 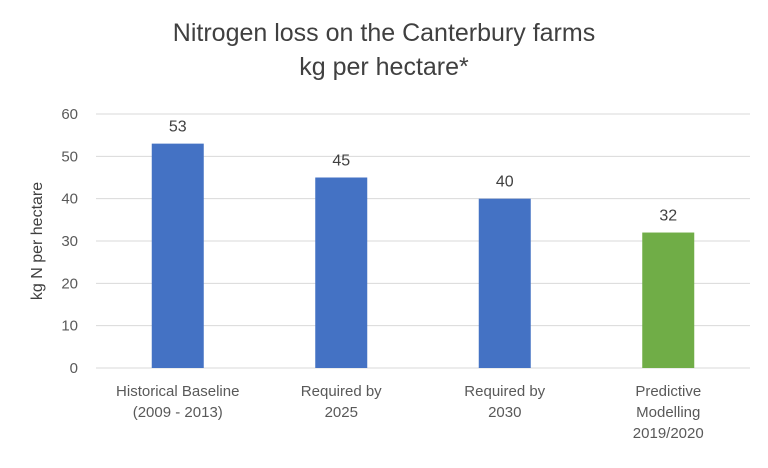 I want to click on x-tick-label-line: Predictive, so click(x=668, y=391).